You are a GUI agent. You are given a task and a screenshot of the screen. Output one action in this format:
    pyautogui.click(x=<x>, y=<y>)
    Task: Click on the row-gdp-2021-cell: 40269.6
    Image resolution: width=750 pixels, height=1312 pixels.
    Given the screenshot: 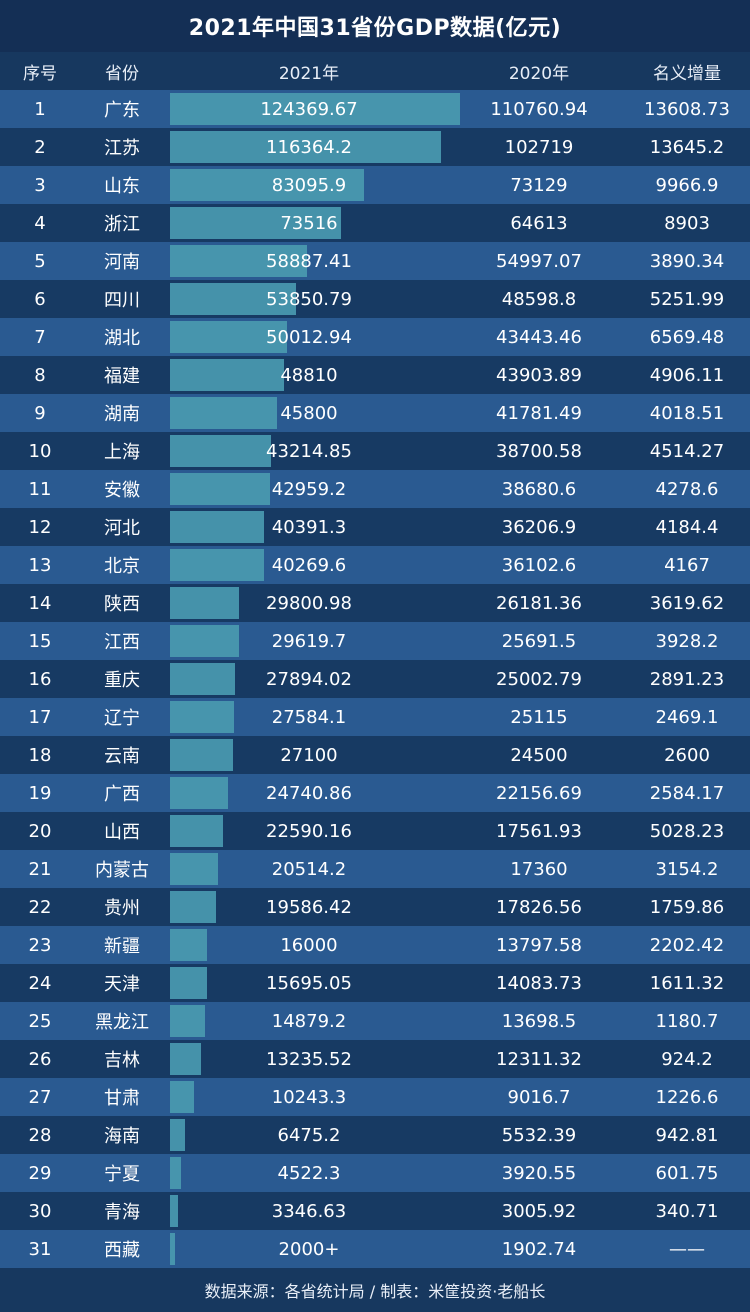 What is the action you would take?
    pyautogui.click(x=309, y=565)
    